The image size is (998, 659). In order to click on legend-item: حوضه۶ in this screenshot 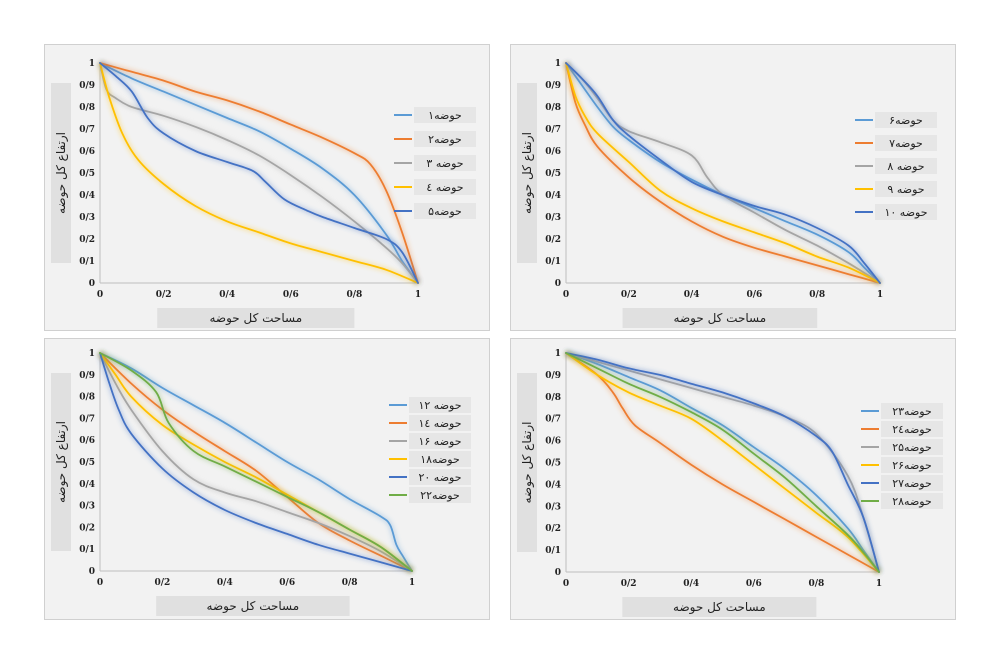, I will do `click(896, 120)`.